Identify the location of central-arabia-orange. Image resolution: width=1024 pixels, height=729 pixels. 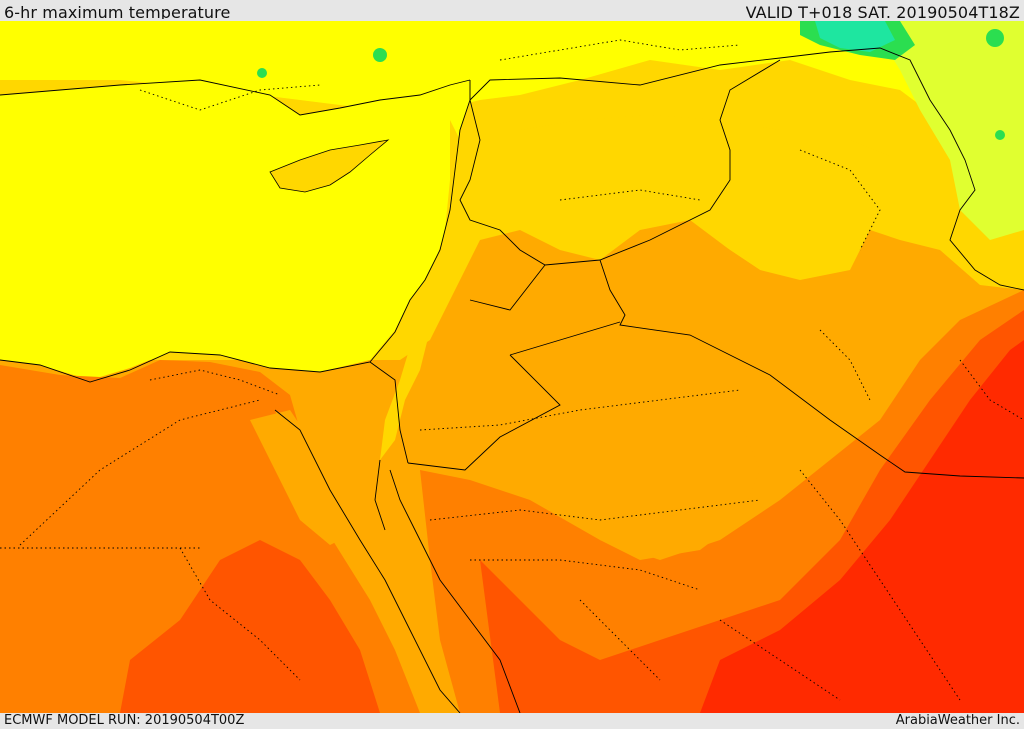
(660, 480).